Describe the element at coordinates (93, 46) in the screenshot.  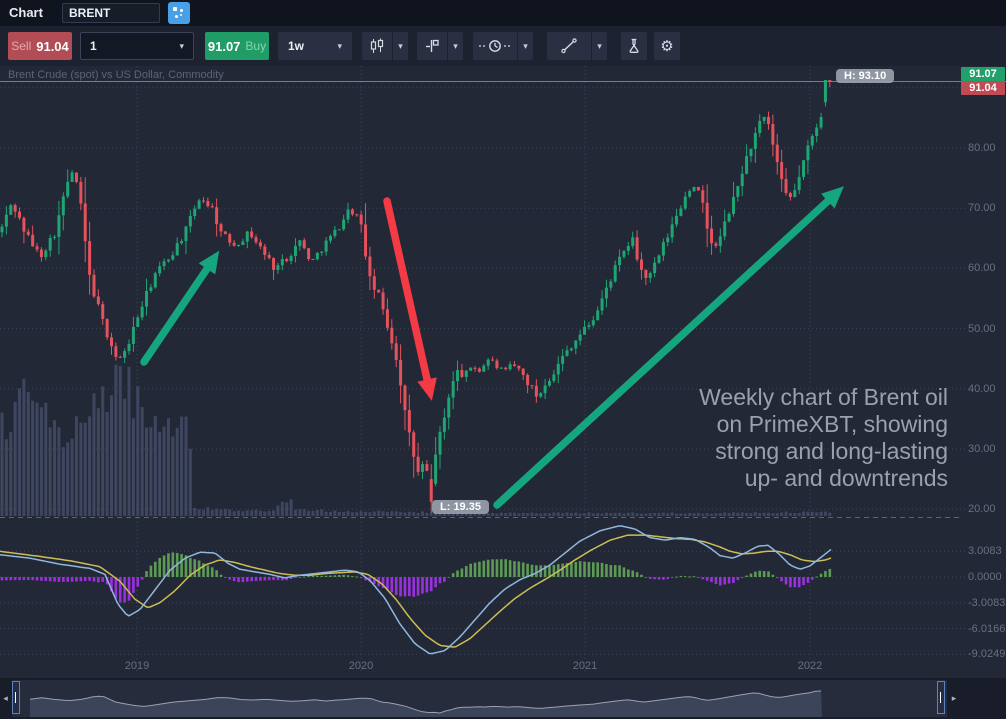
I see `quantity-value: 1` at that location.